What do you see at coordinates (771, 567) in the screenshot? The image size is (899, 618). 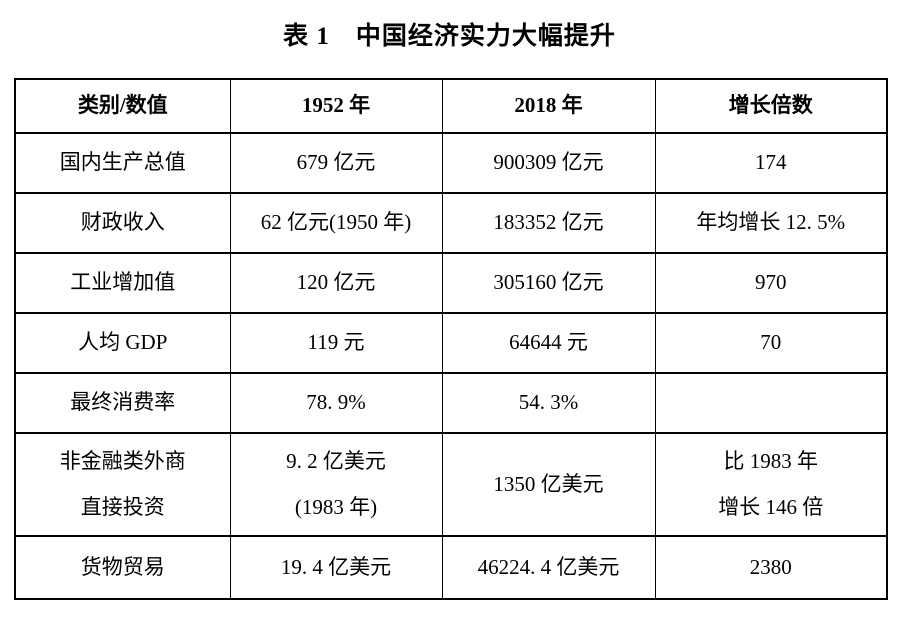 I see `value-cell: 2380` at bounding box center [771, 567].